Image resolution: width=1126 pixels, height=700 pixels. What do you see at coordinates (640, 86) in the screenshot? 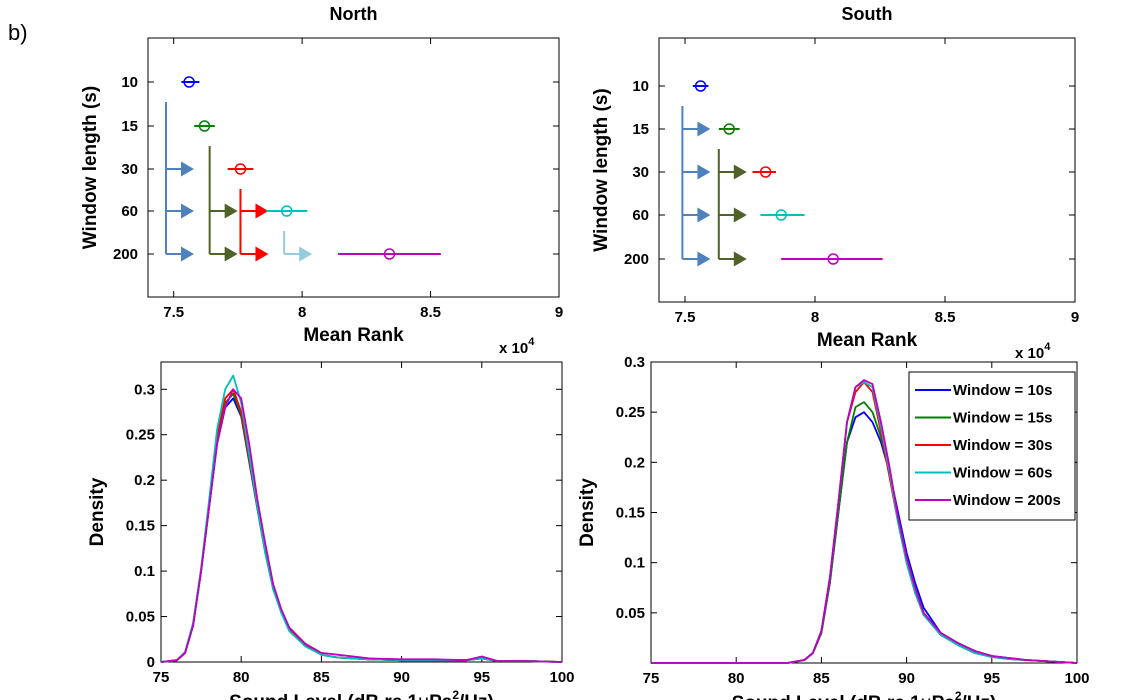
I see `y-tick-label: 10` at bounding box center [640, 86].